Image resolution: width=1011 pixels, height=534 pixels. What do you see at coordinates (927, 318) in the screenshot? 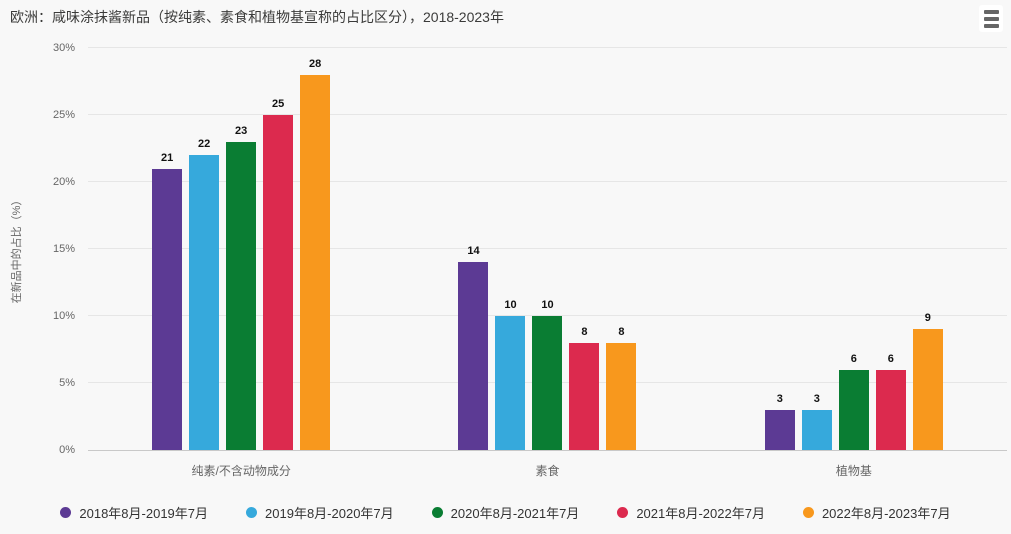
I see `bar-value-label: 9` at bounding box center [927, 318].